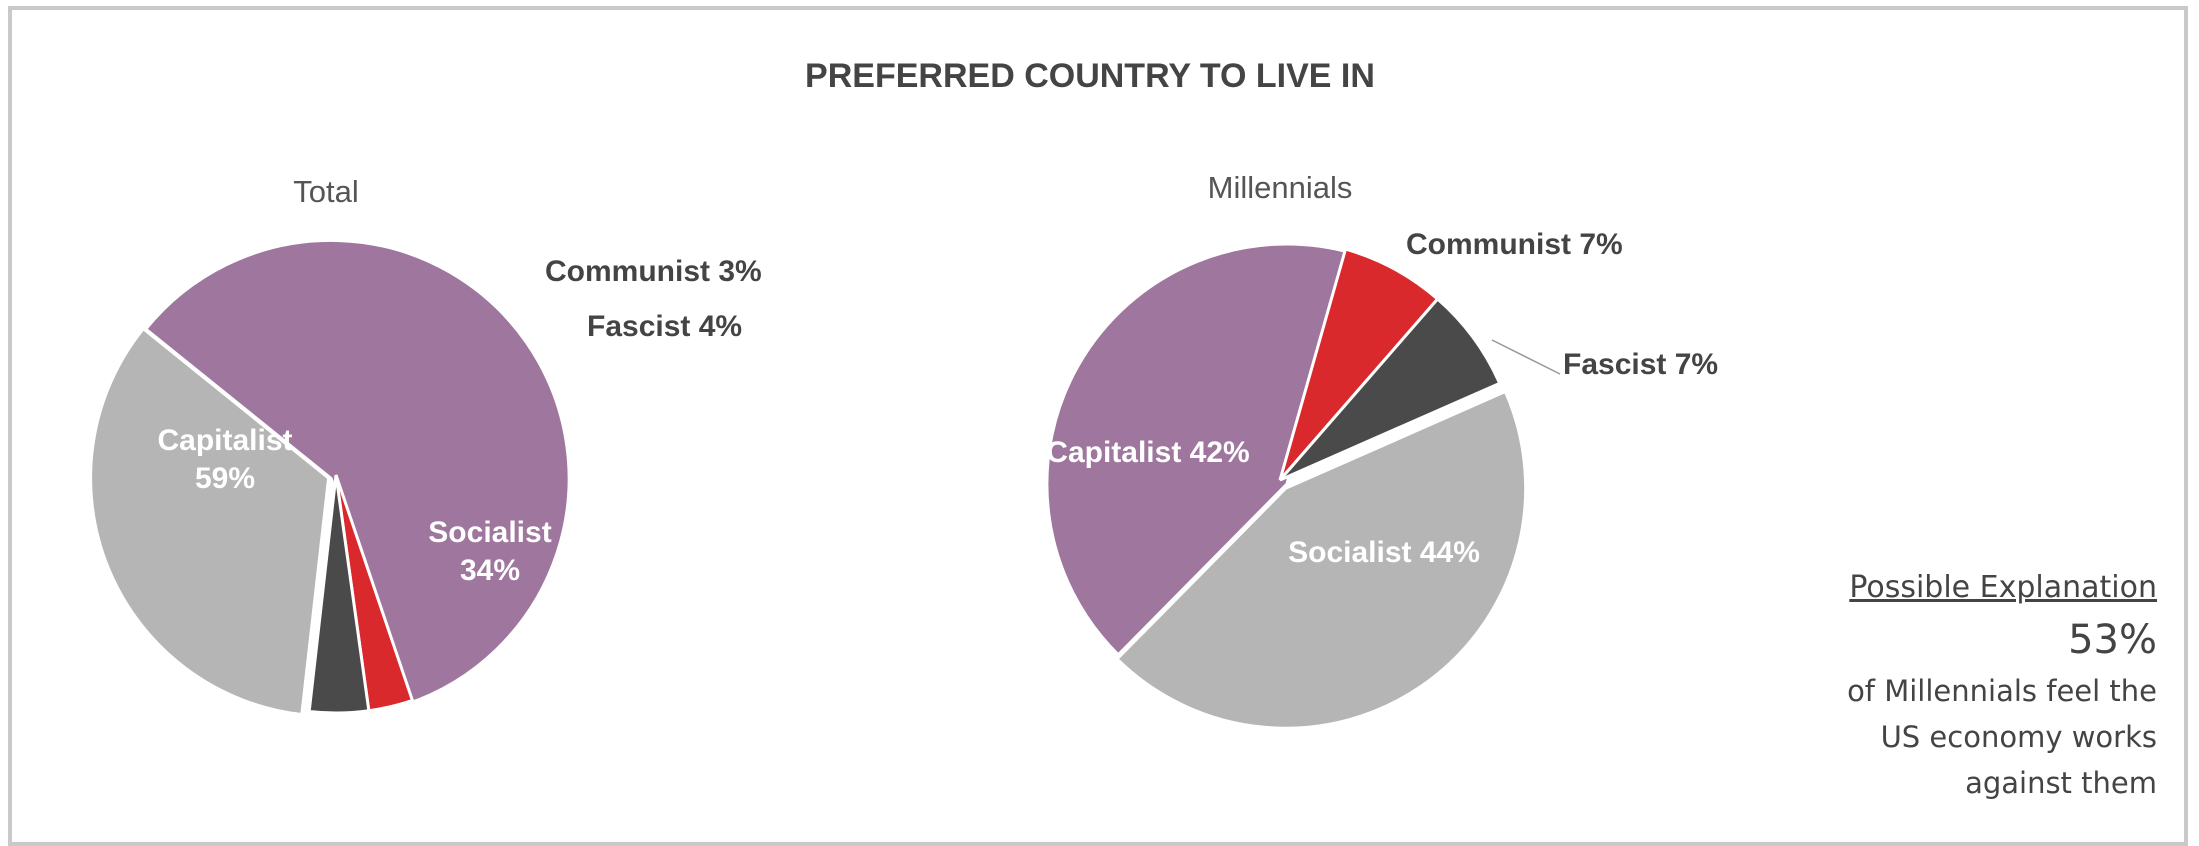 The height and width of the screenshot is (846, 2199). Describe the element at coordinates (664, 326) in the screenshot. I see `data-label-fascist: Fascist 4%` at that location.